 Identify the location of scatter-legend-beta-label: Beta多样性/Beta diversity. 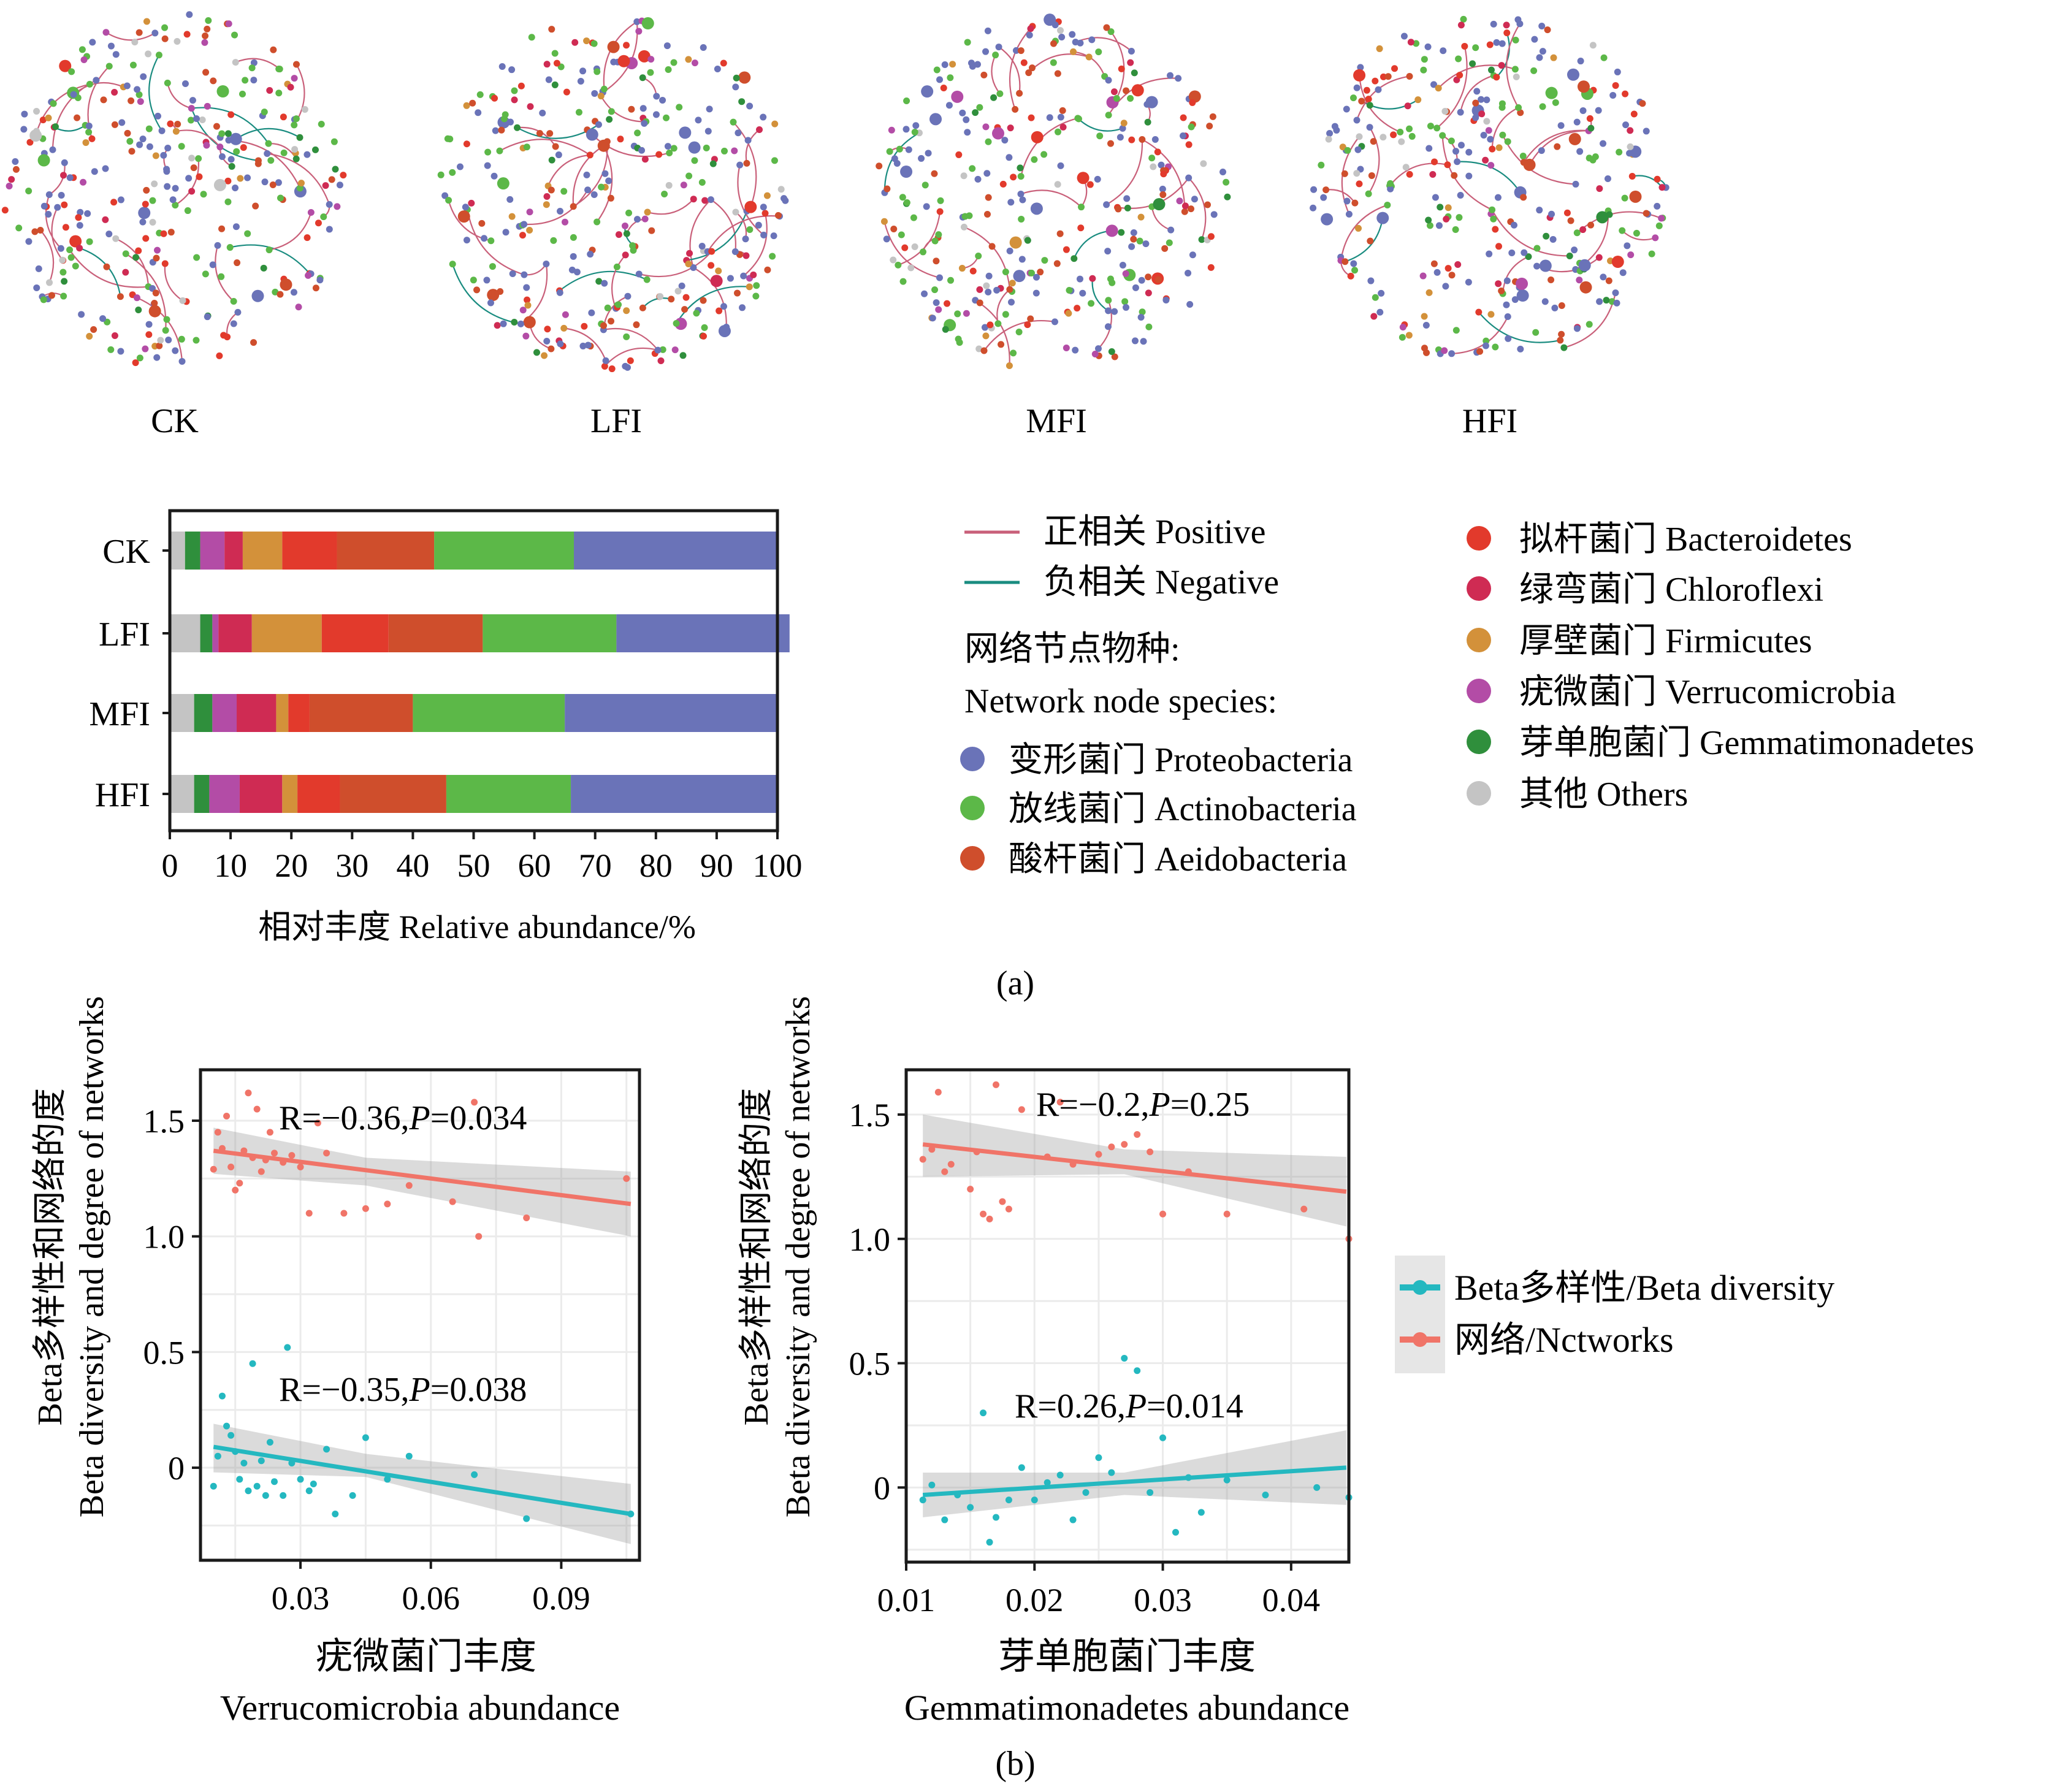
(1644, 1288).